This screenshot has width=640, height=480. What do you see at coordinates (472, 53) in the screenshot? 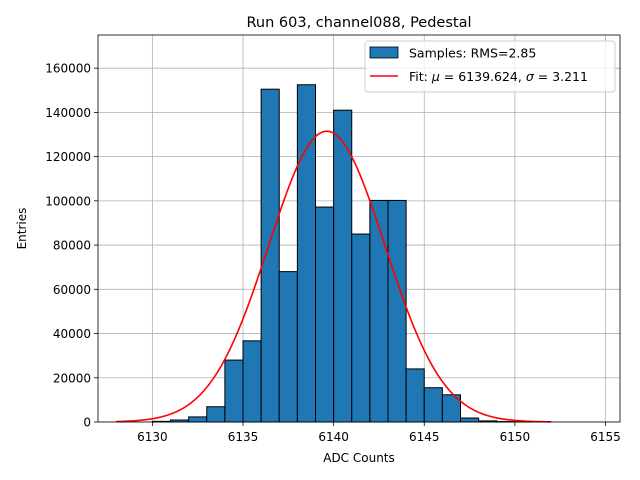
I see `legend-label-samples: Samples: RMS=2.85` at bounding box center [472, 53].